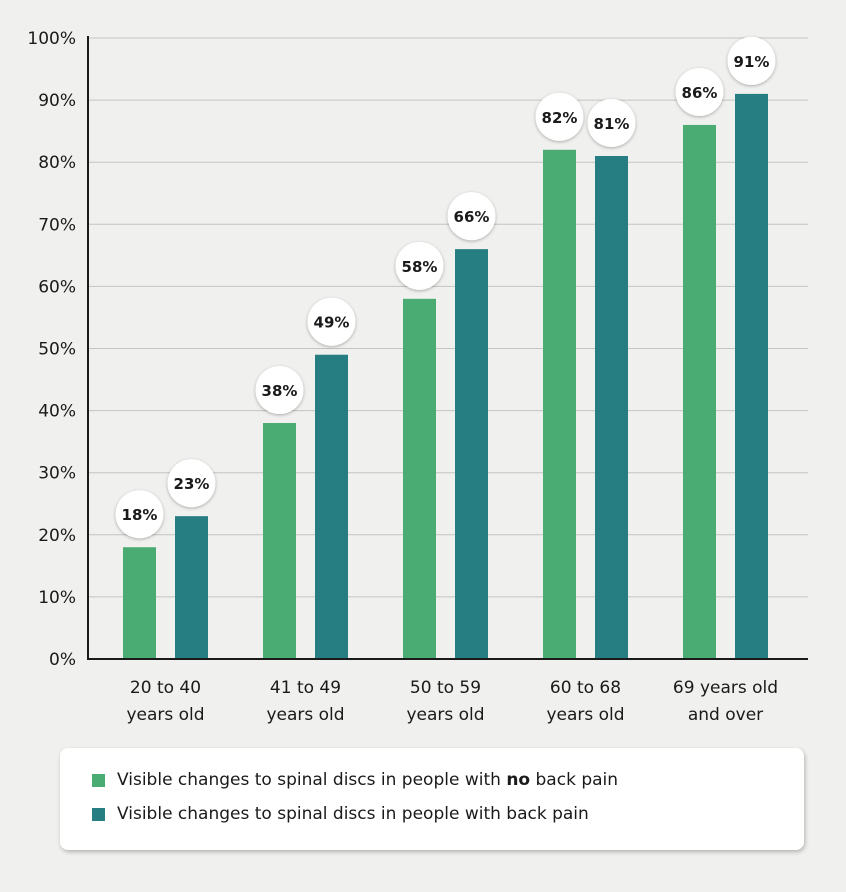  Describe the element at coordinates (57, 163) in the screenshot. I see `y-tick-label: 80%` at that location.